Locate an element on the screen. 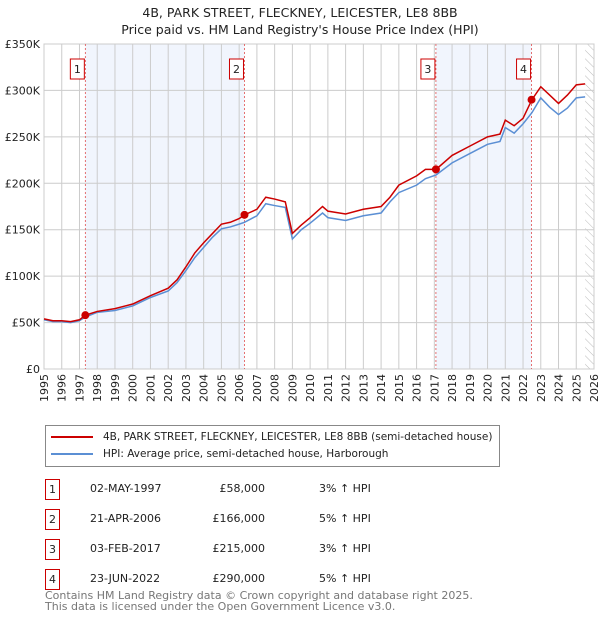 The width and height of the screenshot is (600, 620). x-tick-label: 2000 is located at coordinates (133, 388).